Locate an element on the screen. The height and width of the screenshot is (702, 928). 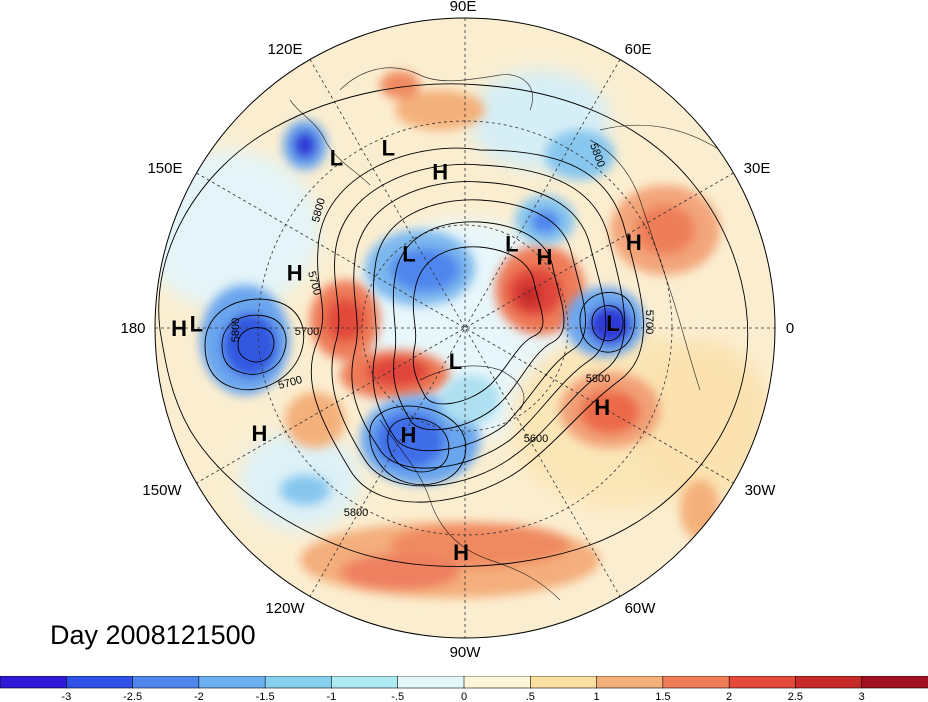
colorbar-tick-label: 3 is located at coordinates (862, 696).